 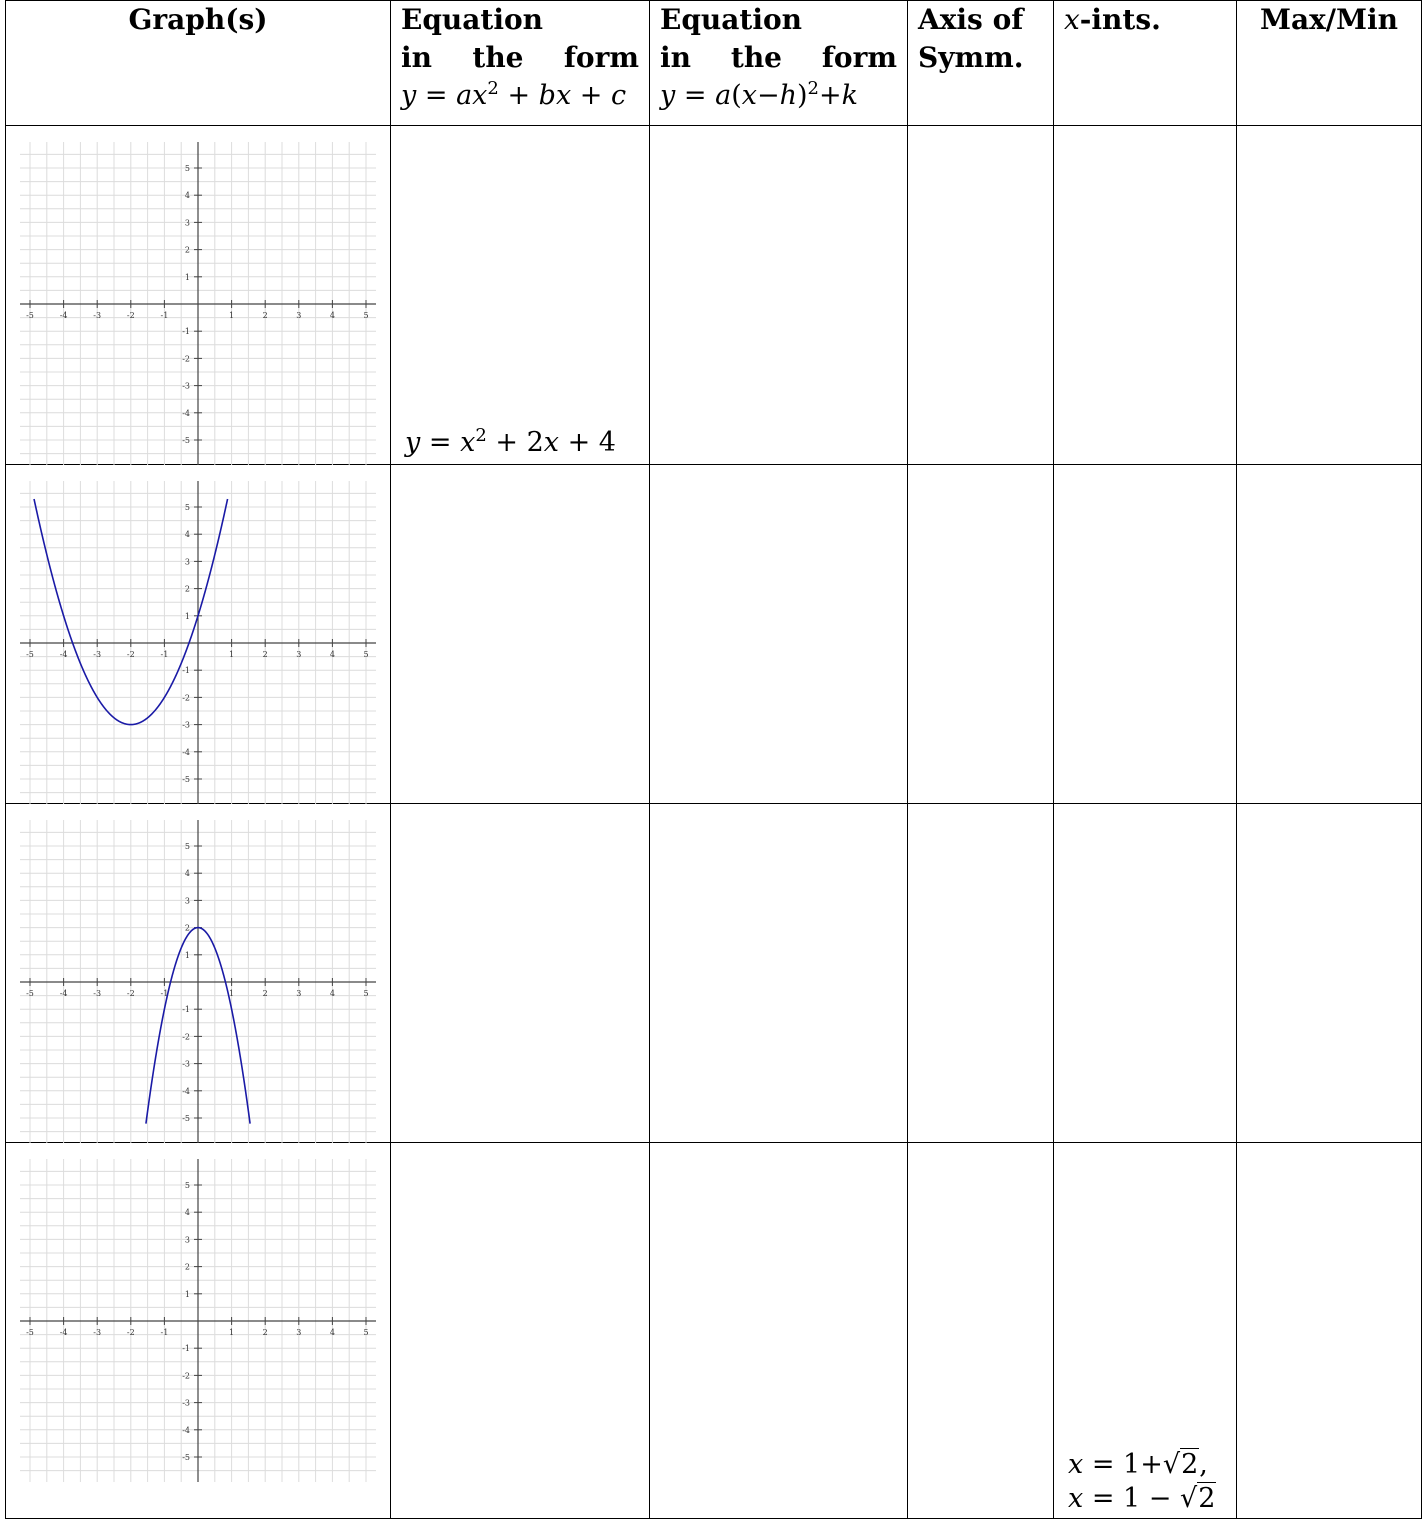 What do you see at coordinates (778, 63) in the screenshot?
I see `header-vertex-form: Equation in the form y = a(x−h)2+k` at bounding box center [778, 63].